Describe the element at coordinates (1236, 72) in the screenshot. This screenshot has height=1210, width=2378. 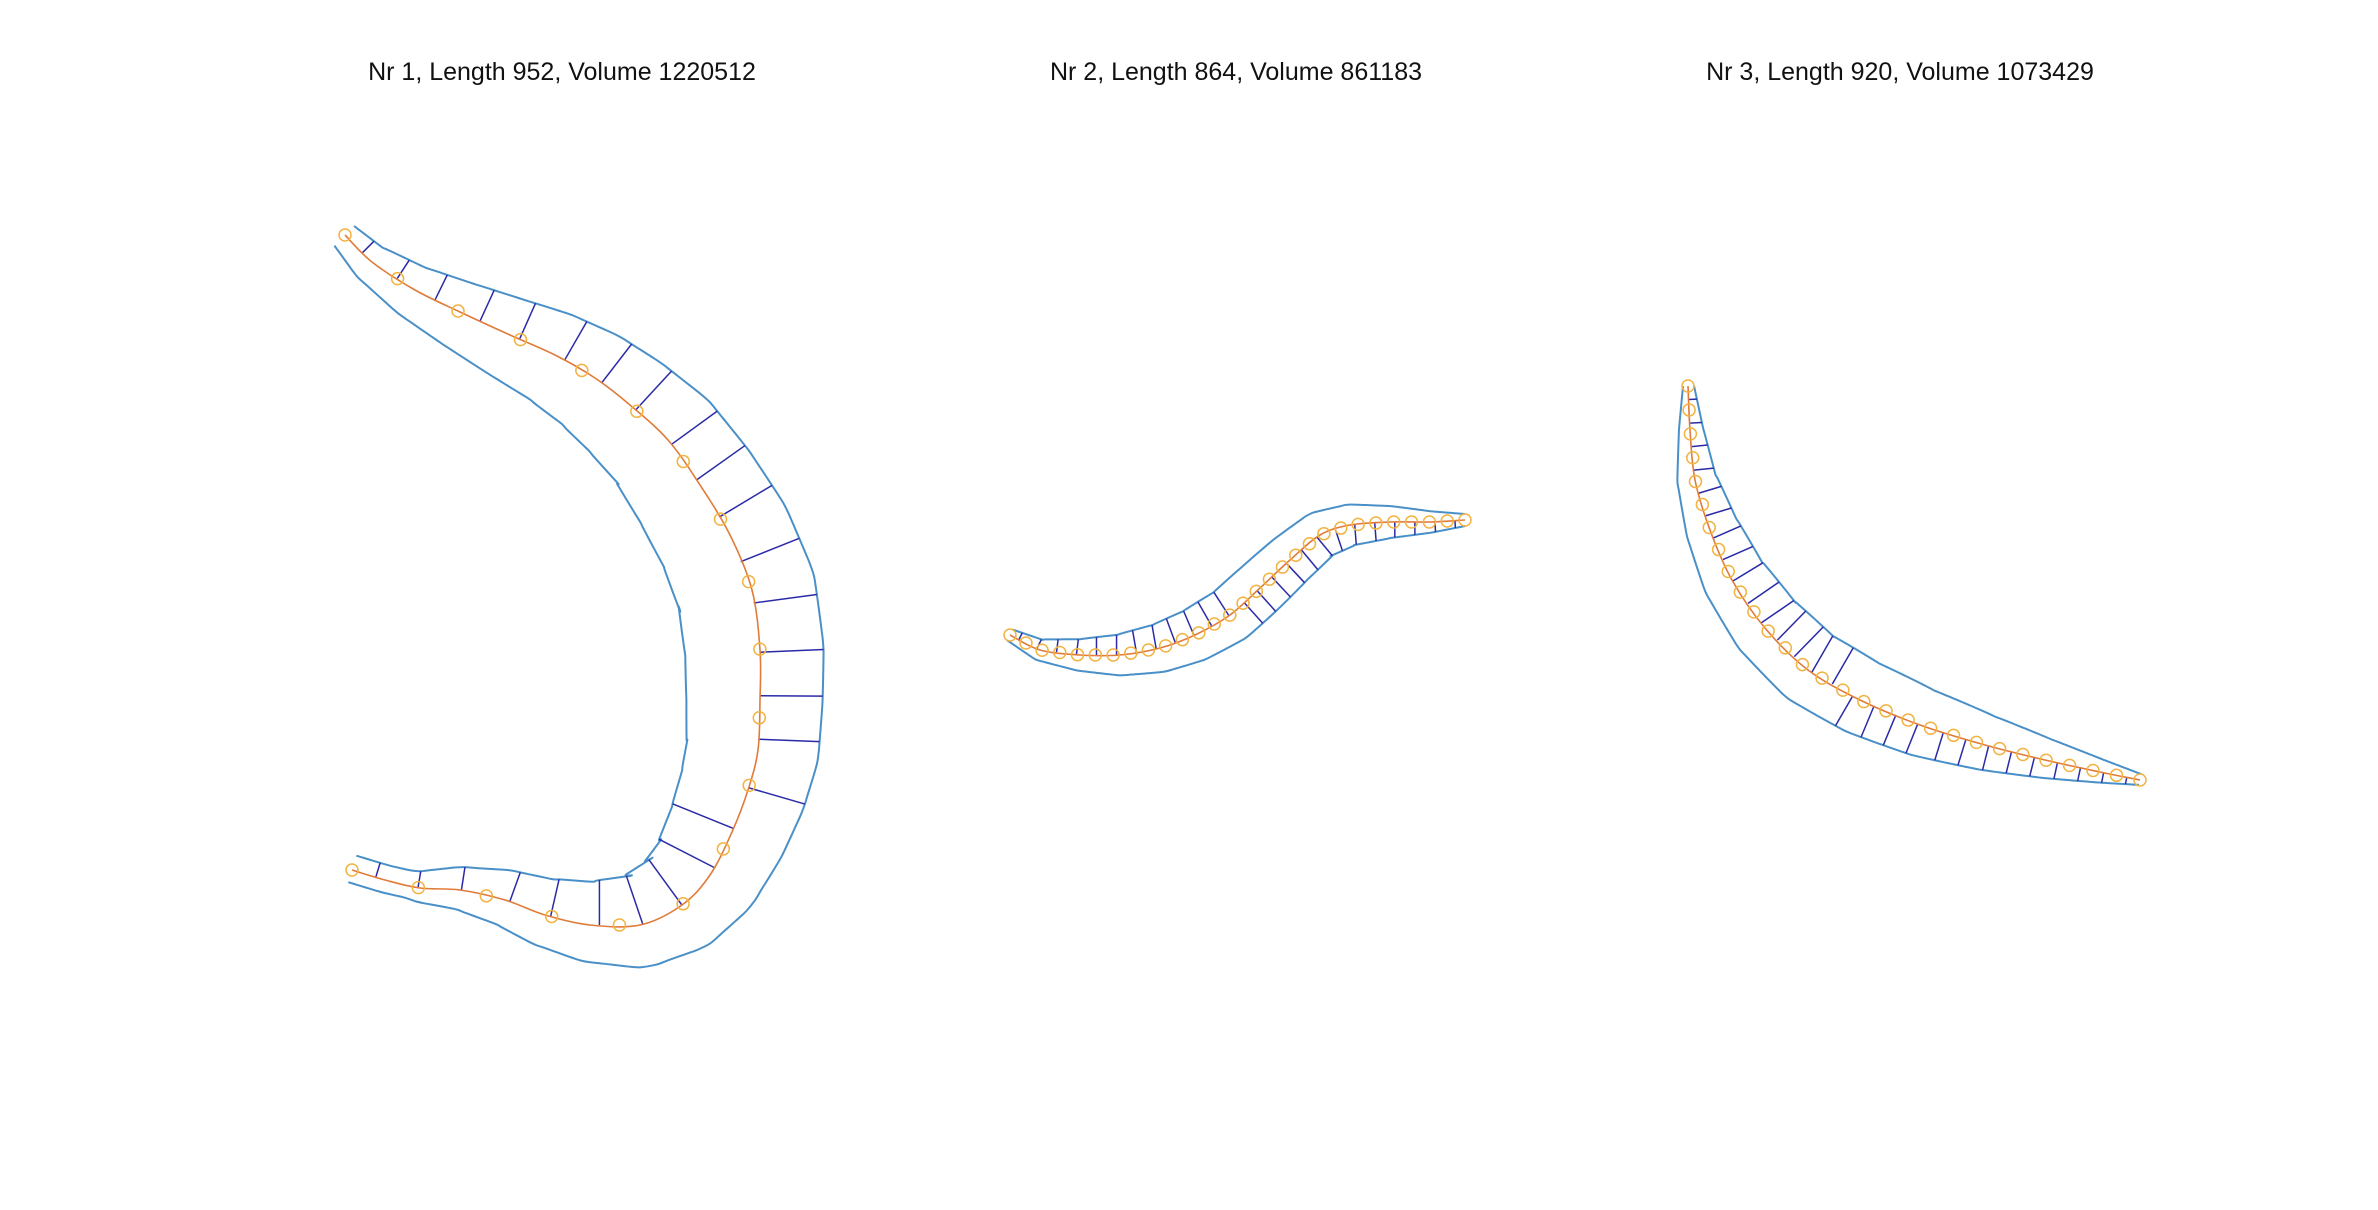
I see `panel-title: Nr 2, Length 864, Volume 861183` at that location.